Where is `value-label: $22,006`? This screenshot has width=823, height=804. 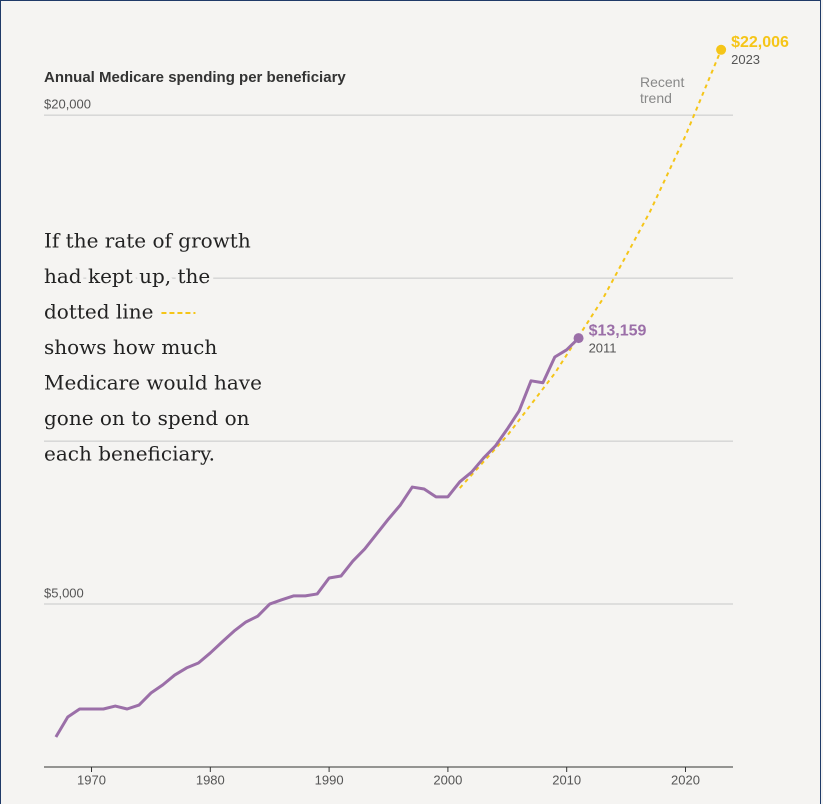 value-label: $22,006 is located at coordinates (760, 42).